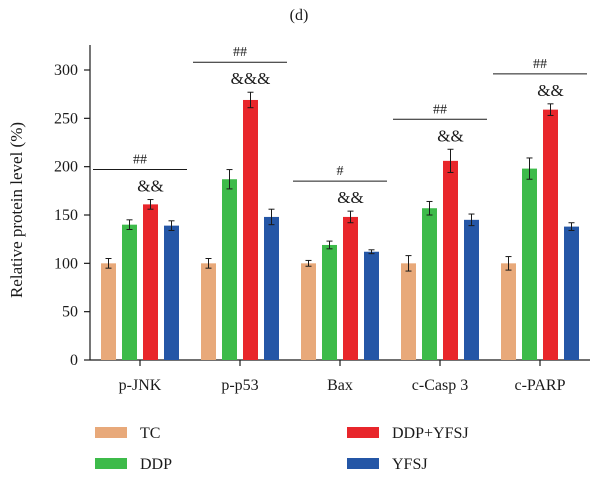 Image resolution: width=598 pixels, height=487 pixels. What do you see at coordinates (66, 70) in the screenshot?
I see `y-tick-label: 300` at bounding box center [66, 70].